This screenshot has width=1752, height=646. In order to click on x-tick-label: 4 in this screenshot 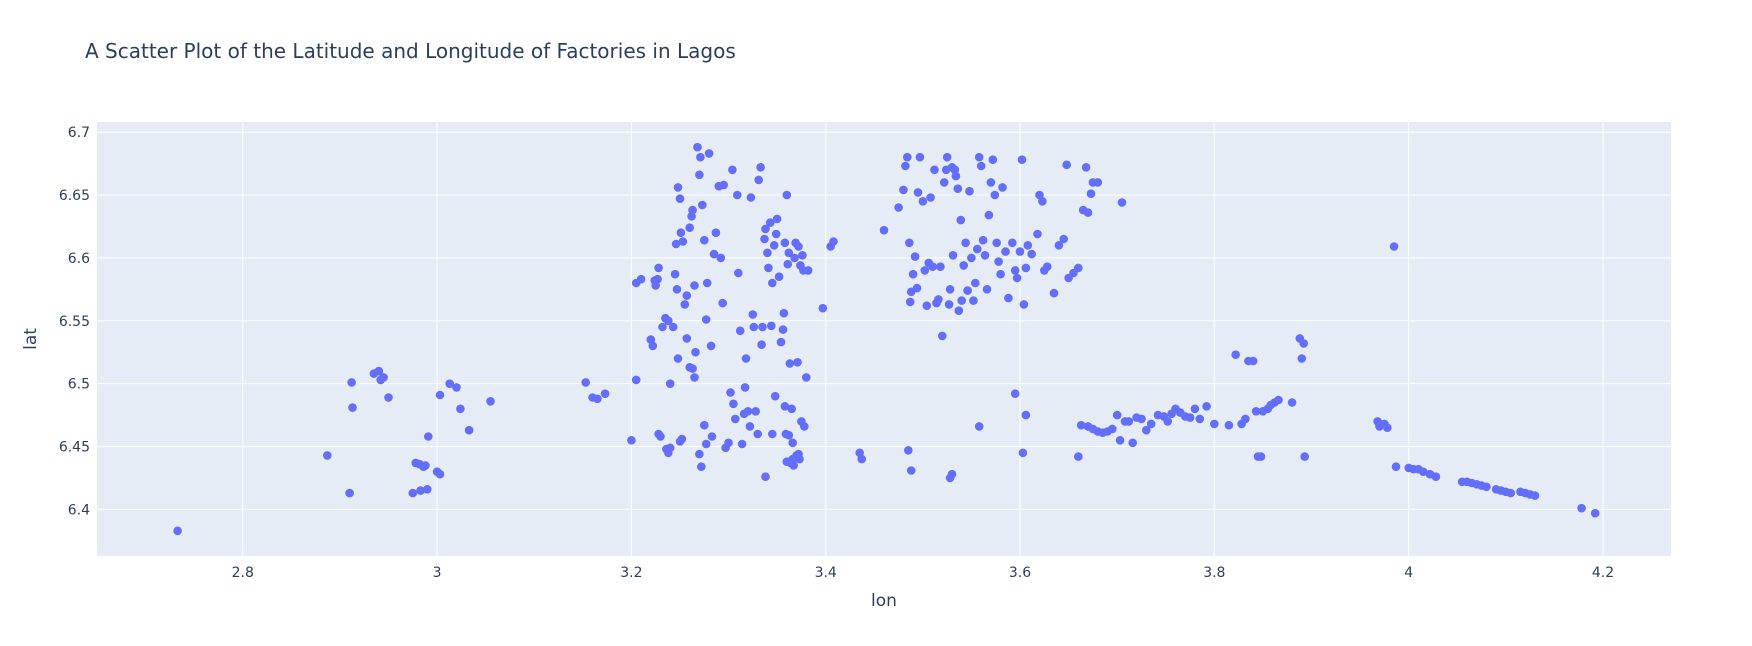, I will do `click(1408, 573)`.